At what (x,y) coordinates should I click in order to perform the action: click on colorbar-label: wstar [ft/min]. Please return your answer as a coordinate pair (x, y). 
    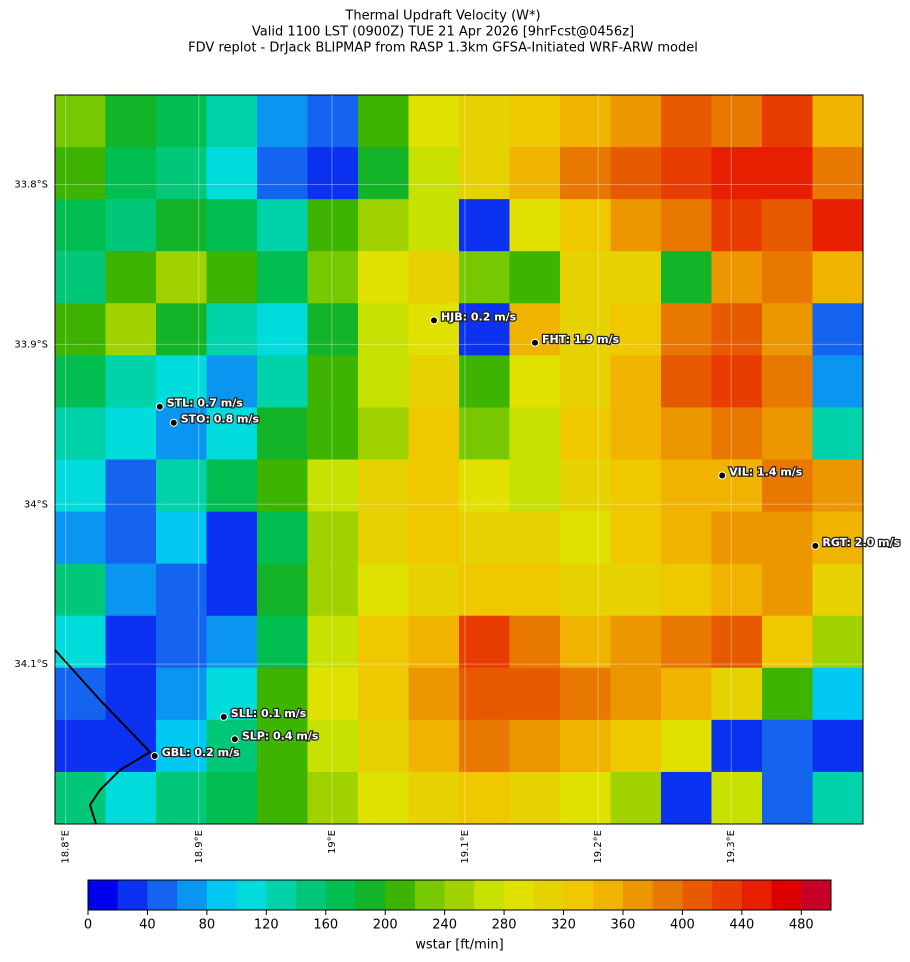
    Looking at the image, I should click on (459, 945).